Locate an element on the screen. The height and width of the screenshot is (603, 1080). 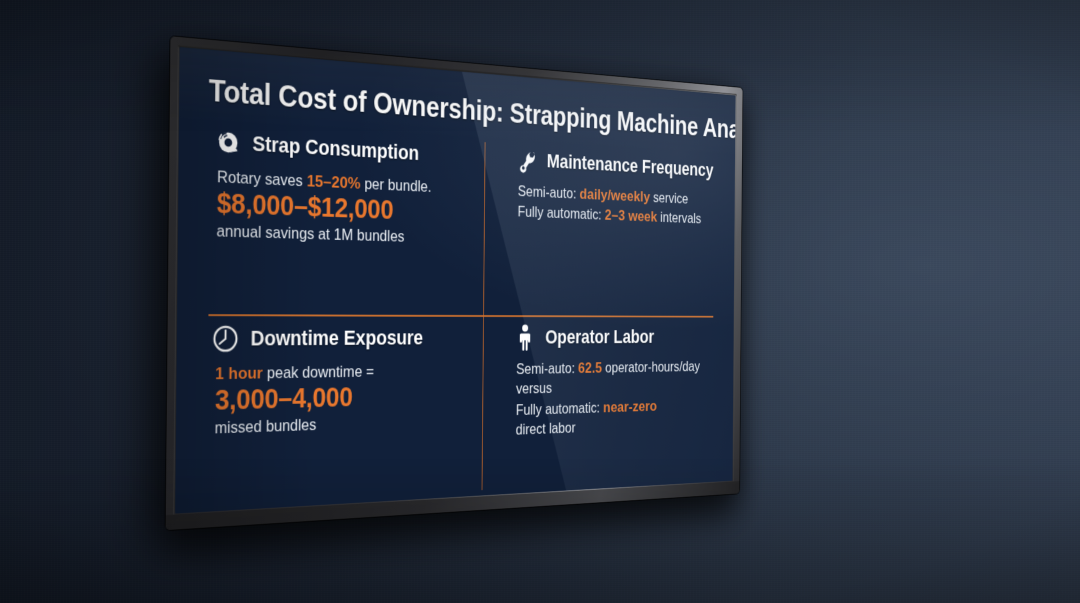
strap-reel-icon is located at coordinates (227, 142).